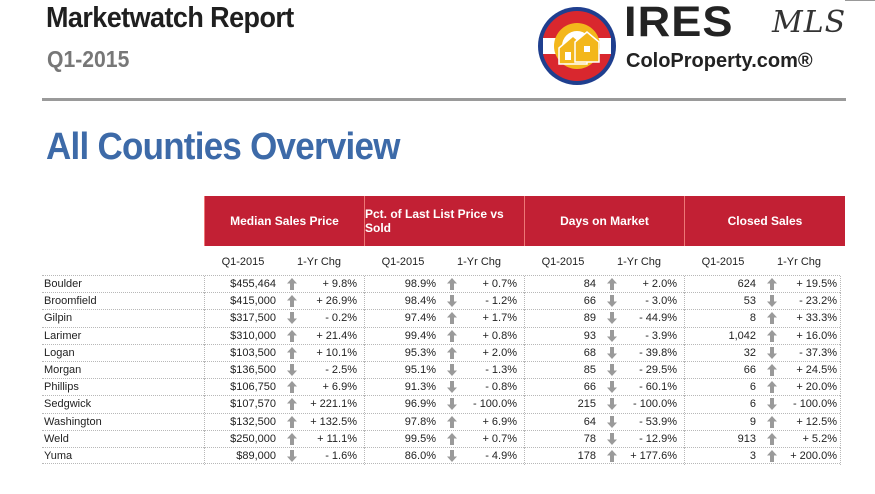  I want to click on county-name: Sedgwick, so click(68, 404).